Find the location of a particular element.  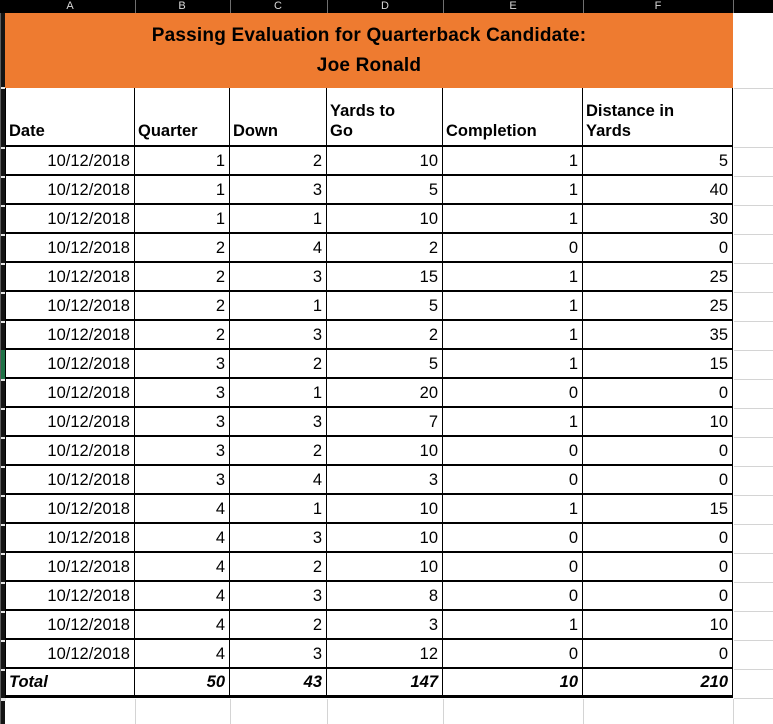

column-header-e: E is located at coordinates (513, 6).